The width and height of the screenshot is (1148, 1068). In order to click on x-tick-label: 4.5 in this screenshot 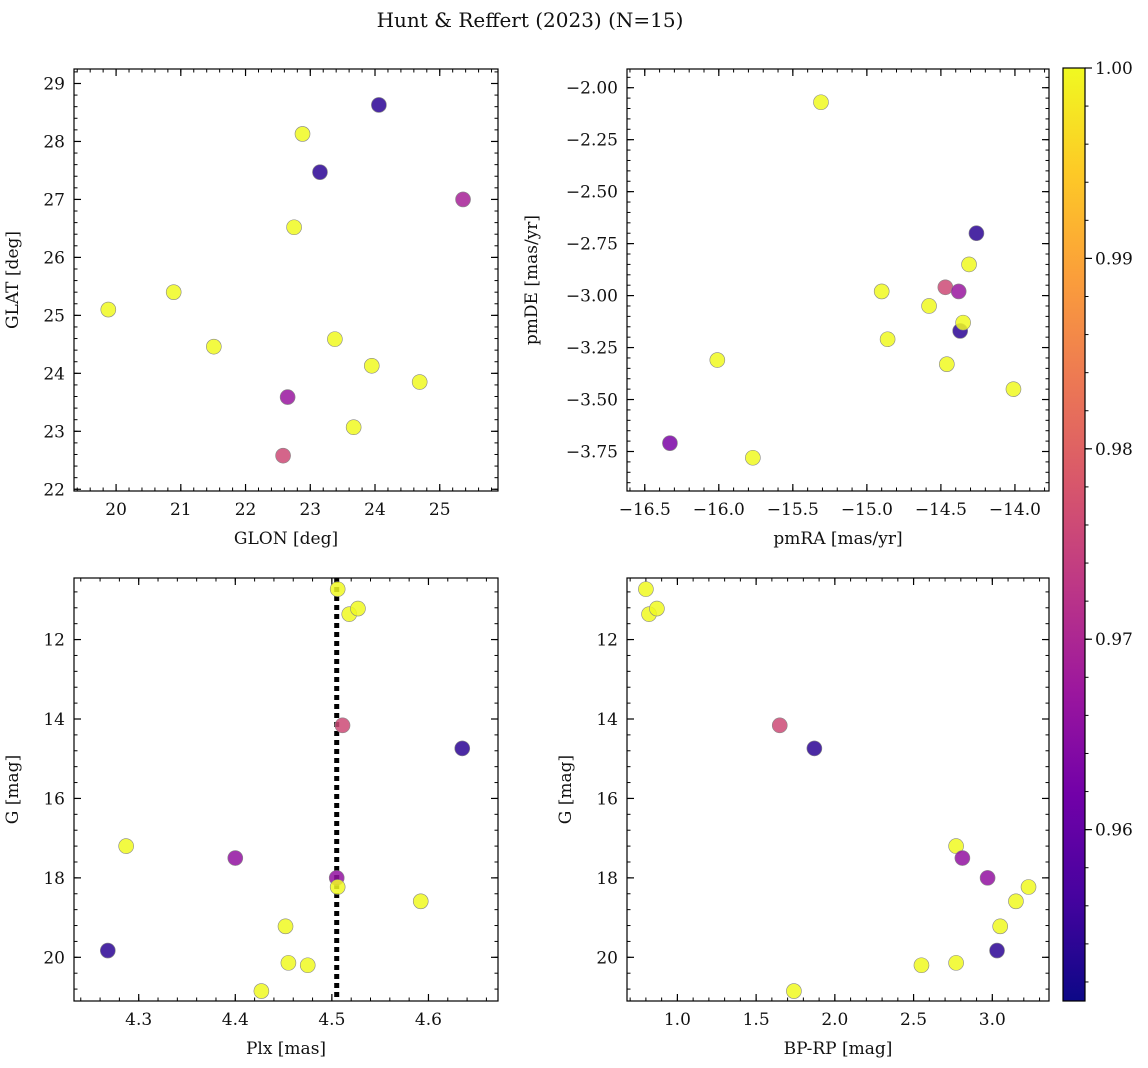, I will do `click(331, 1020)`.